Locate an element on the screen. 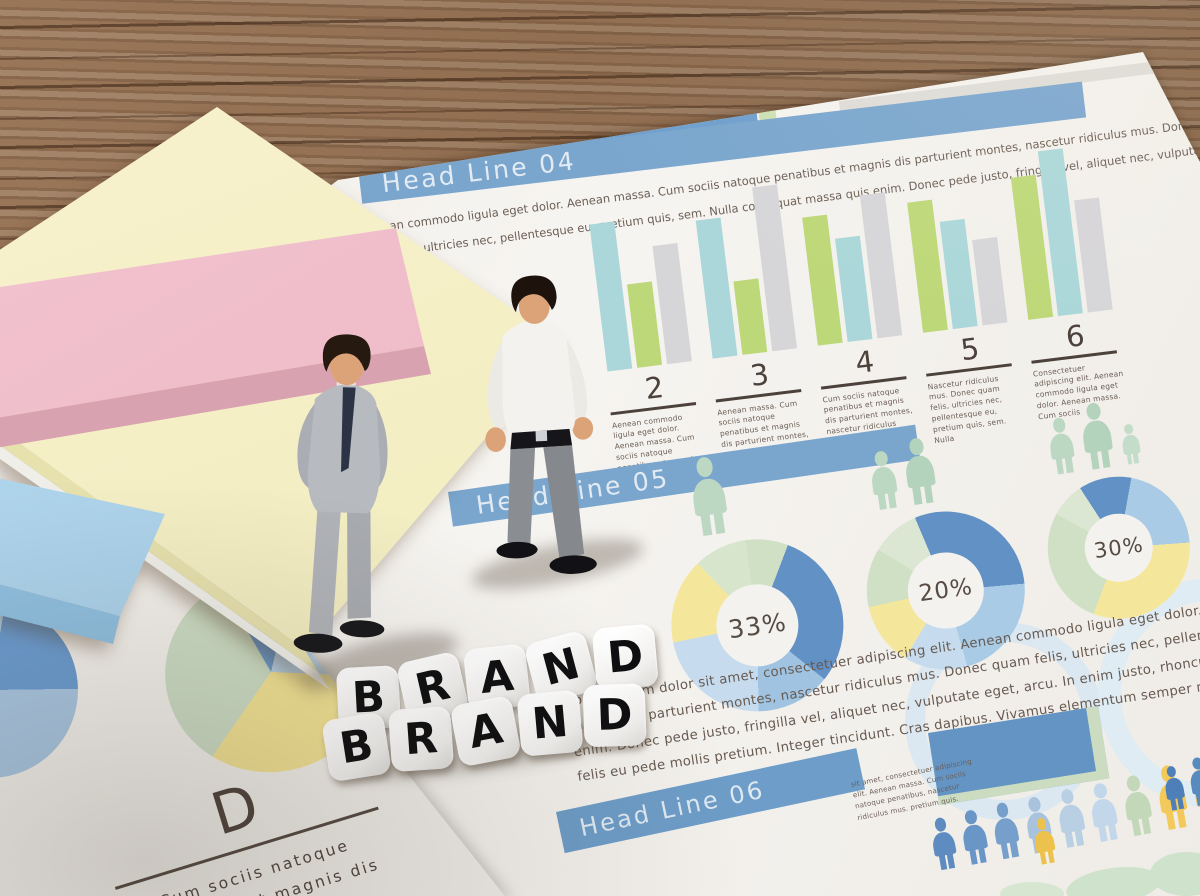 This screenshot has height=896, width=1200. bottom-mint-blob is located at coordinates (1032, 889).